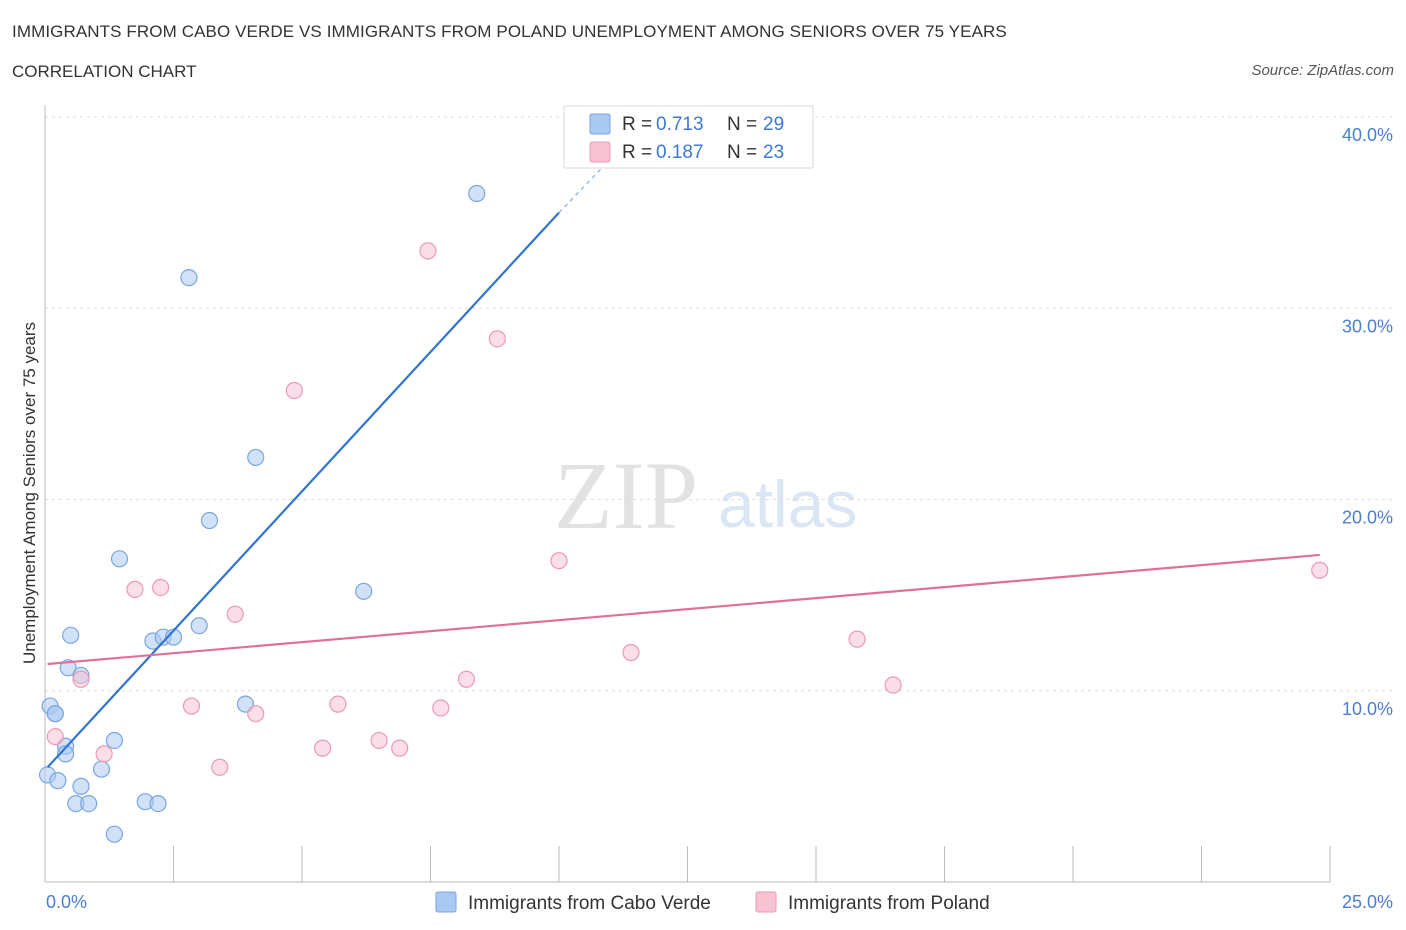 The width and height of the screenshot is (1406, 930). I want to click on x-tick-label-max: 25.0%, so click(1367, 902).